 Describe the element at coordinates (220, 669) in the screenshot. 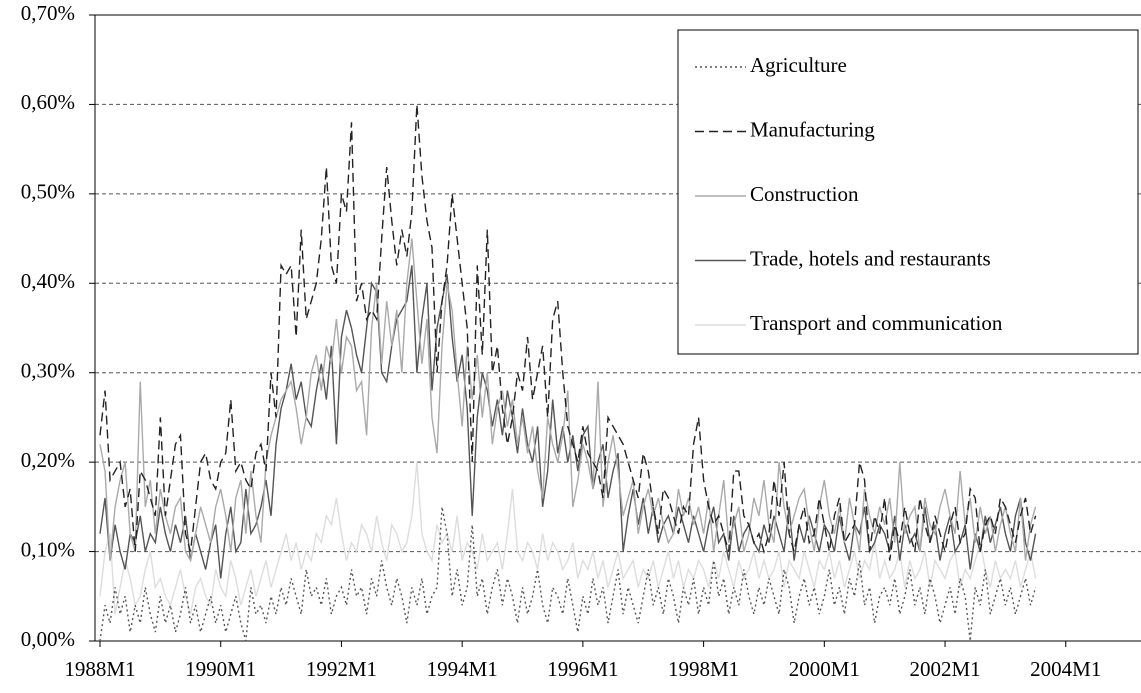

I see `x-tick-label: 1990M1` at that location.